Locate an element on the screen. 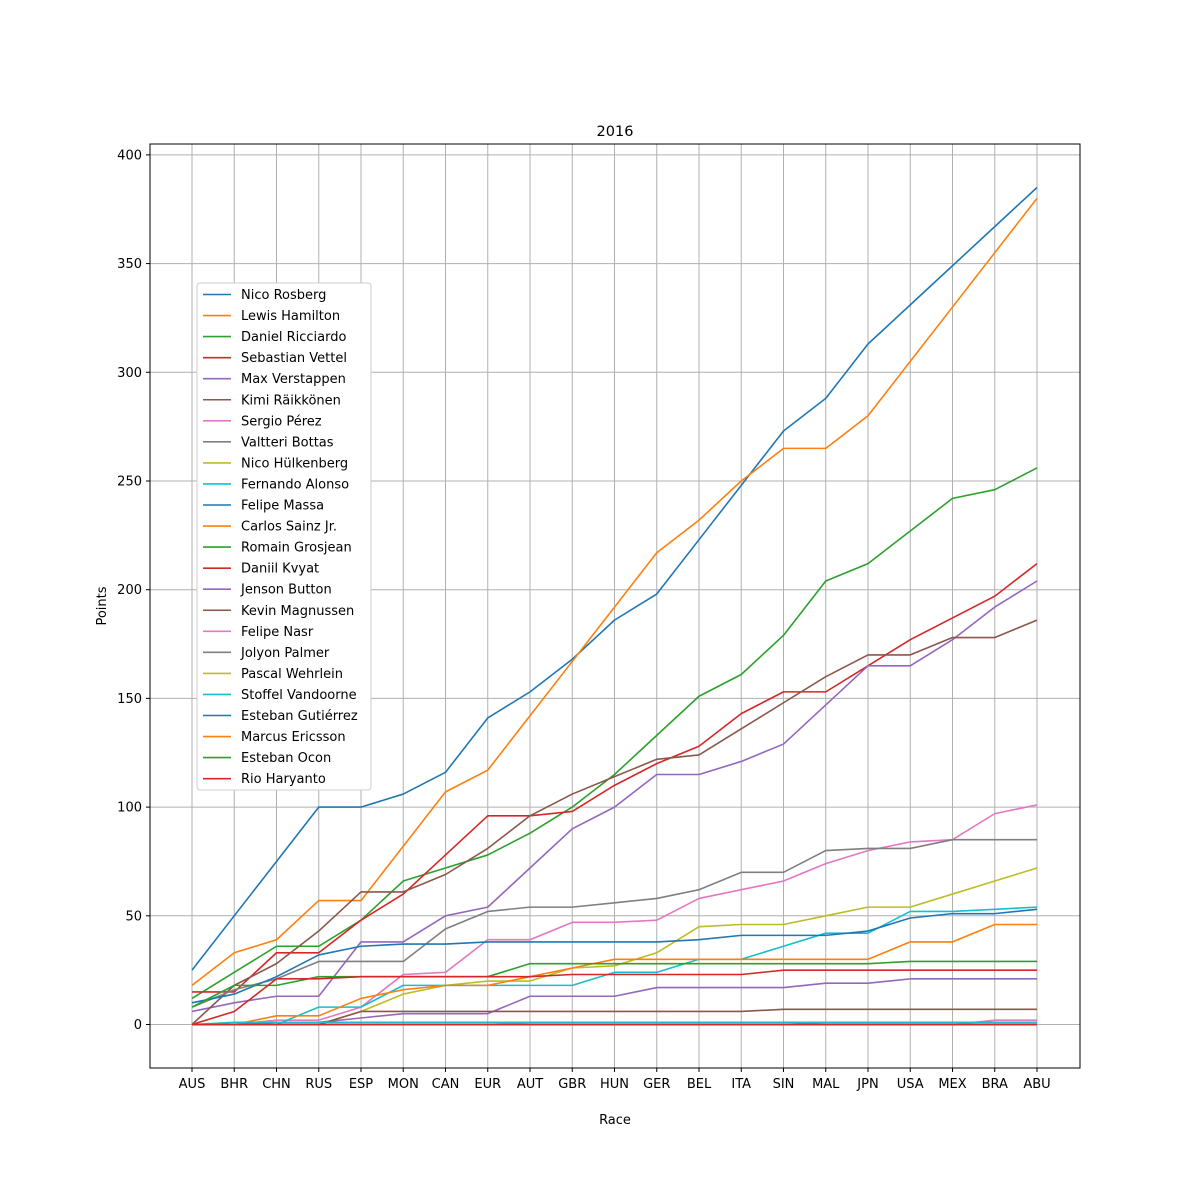 The height and width of the screenshot is (1204, 1200). legend-label: Kimi Räikkönen is located at coordinates (291, 400).